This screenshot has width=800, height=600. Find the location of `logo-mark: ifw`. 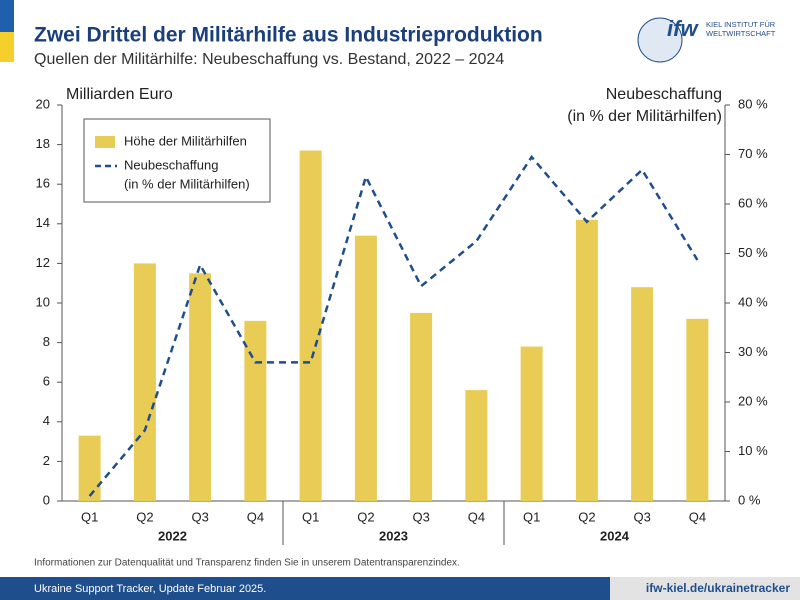

logo-mark: ifw is located at coordinates (683, 28).